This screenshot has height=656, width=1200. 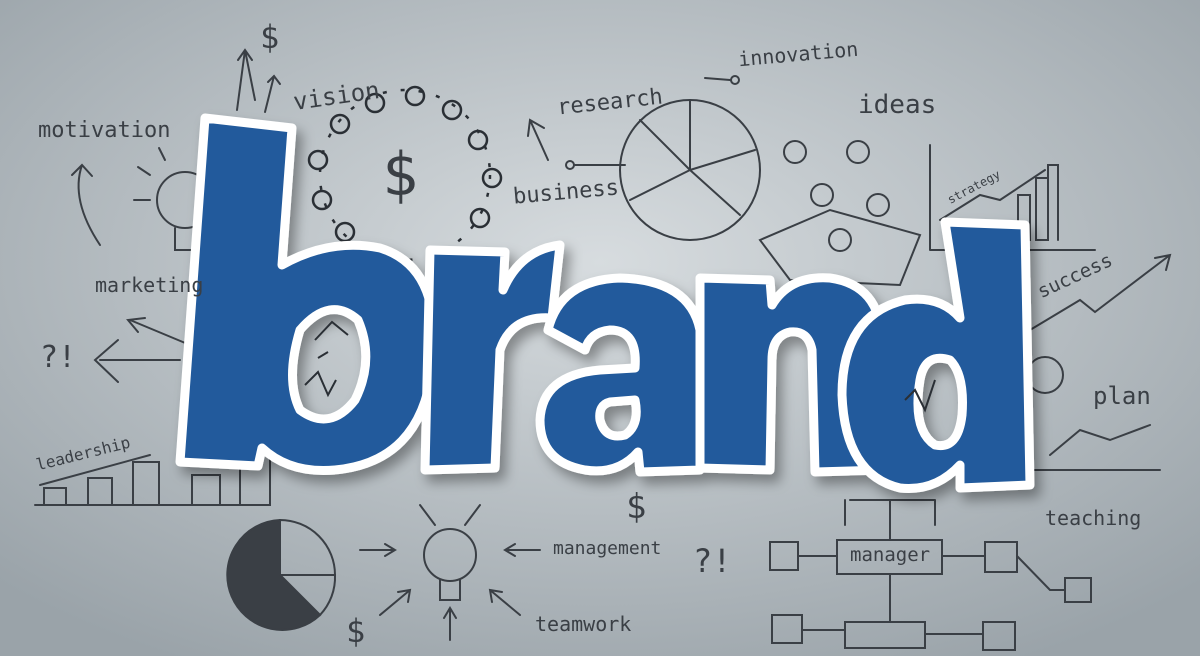 I want to click on dollar-sign-top: $, so click(x=270, y=37).